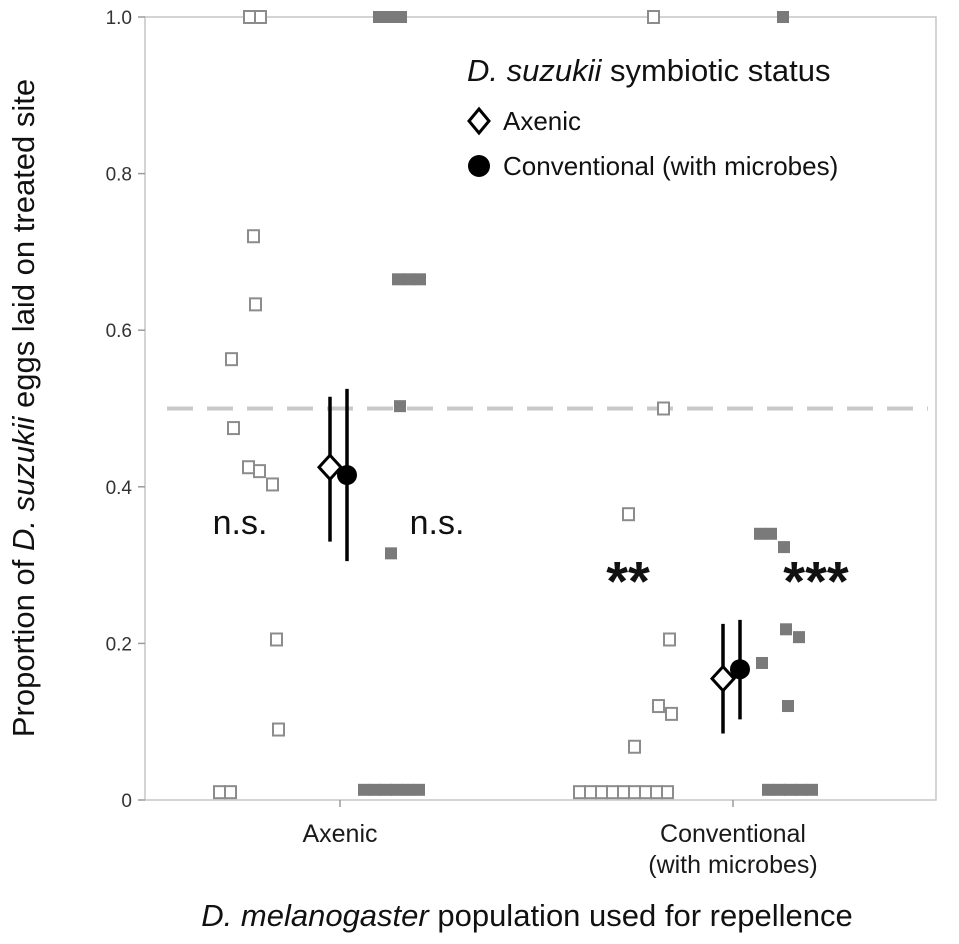  Describe the element at coordinates (479, 121) in the screenshot. I see `legend-axenic-marker` at that location.